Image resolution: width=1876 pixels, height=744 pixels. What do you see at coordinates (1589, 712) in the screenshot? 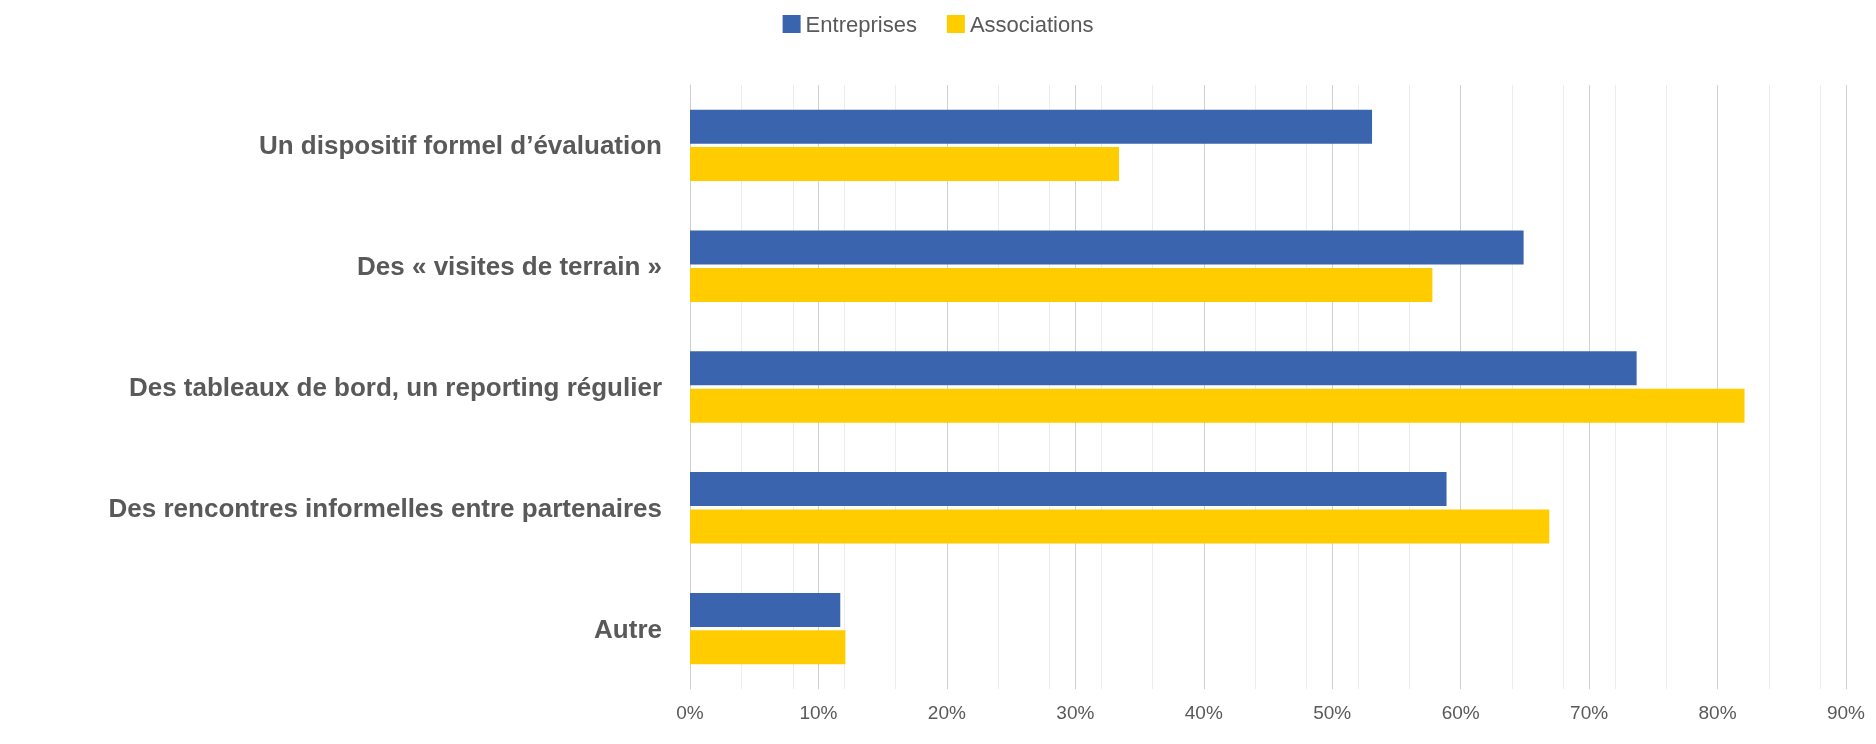
I see `x-tick-label: 70%` at bounding box center [1589, 712].